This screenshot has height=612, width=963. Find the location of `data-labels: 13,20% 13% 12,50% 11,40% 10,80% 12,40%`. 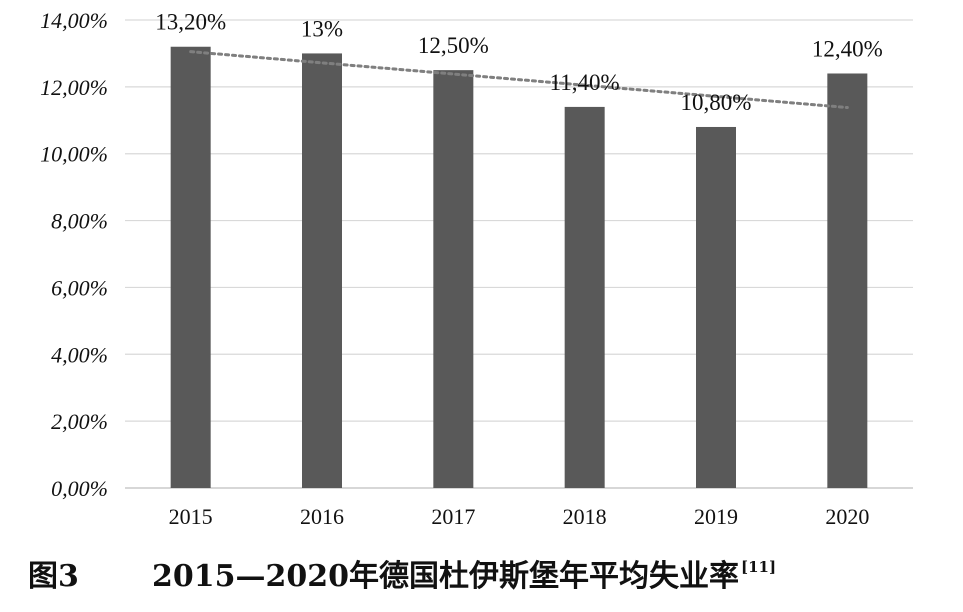

data-labels: 13,20% 13% 12,50% 11,40% 10,80% 12,40% is located at coordinates (519, 62).